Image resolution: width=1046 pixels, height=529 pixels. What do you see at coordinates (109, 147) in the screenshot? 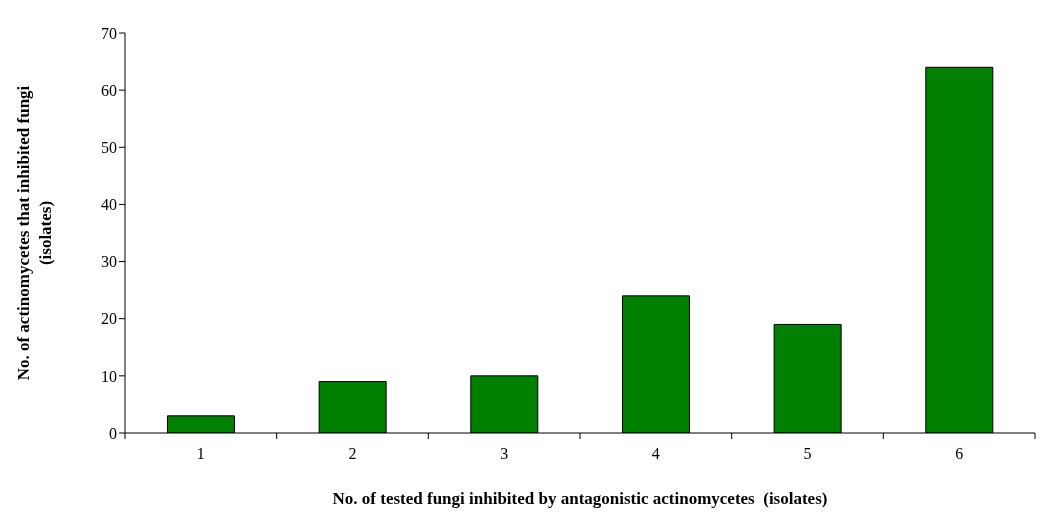
I see `y-tick-label: 50` at bounding box center [109, 147].